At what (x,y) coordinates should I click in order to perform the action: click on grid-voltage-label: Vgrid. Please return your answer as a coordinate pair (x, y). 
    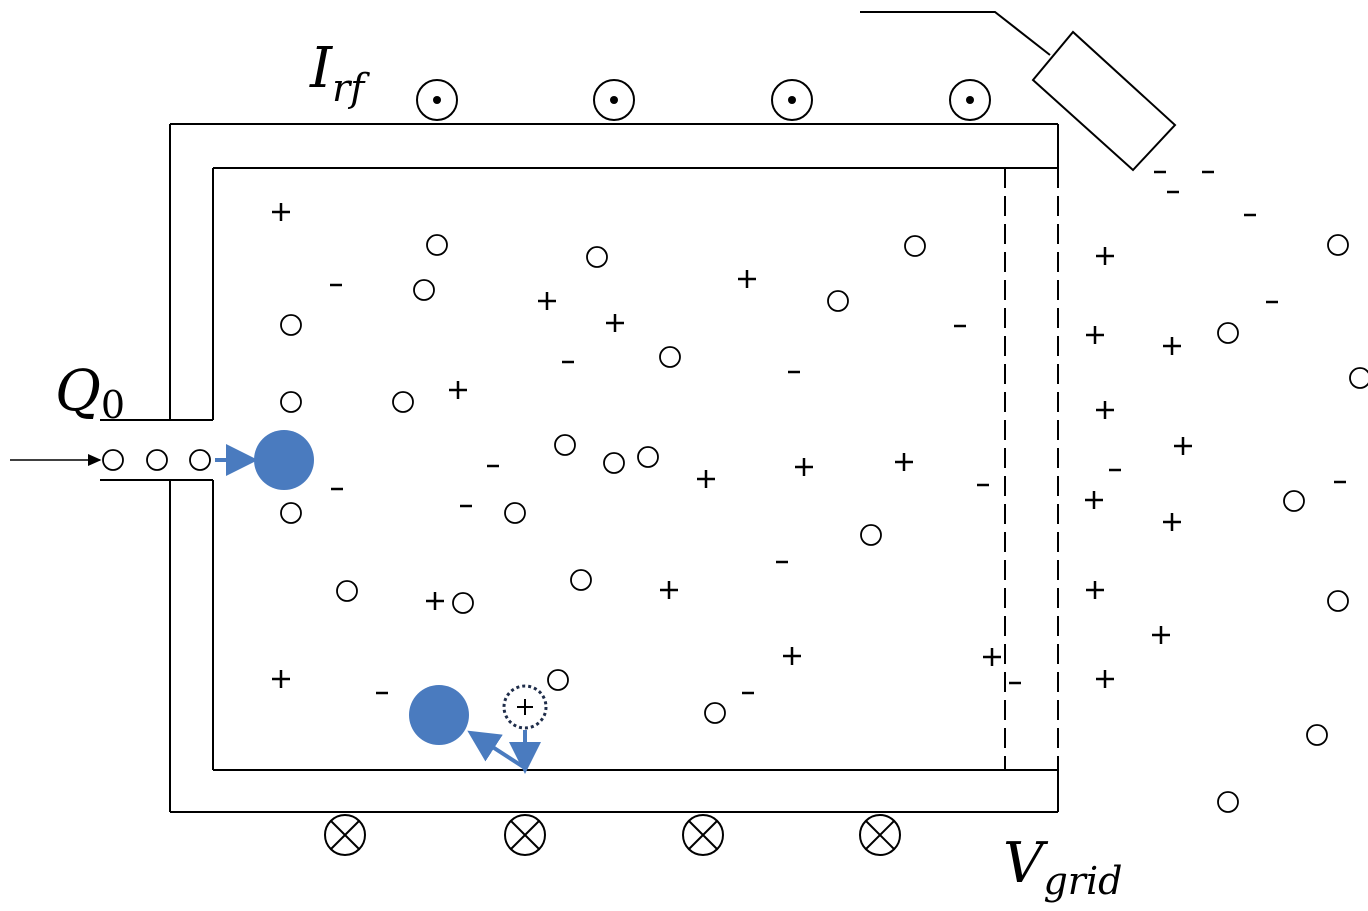
    Looking at the image, I should click on (1062, 867).